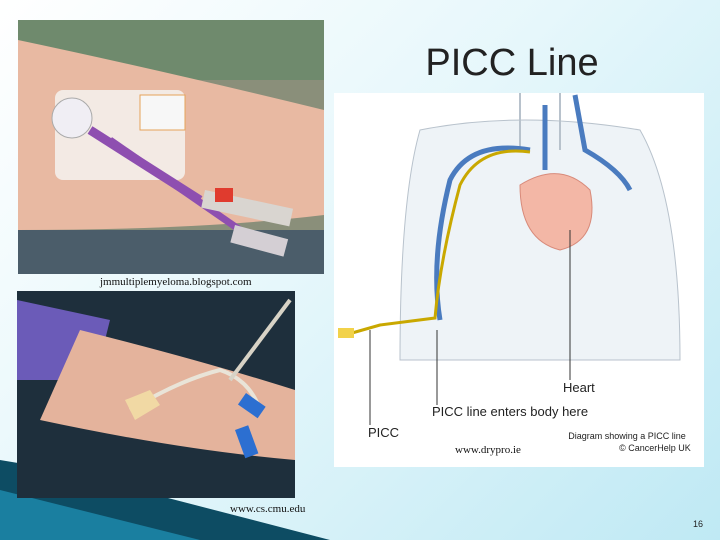 The height and width of the screenshot is (540, 720). What do you see at coordinates (655, 448) in the screenshot?
I see `diagram-caption: © CancerHelp UK` at bounding box center [655, 448].